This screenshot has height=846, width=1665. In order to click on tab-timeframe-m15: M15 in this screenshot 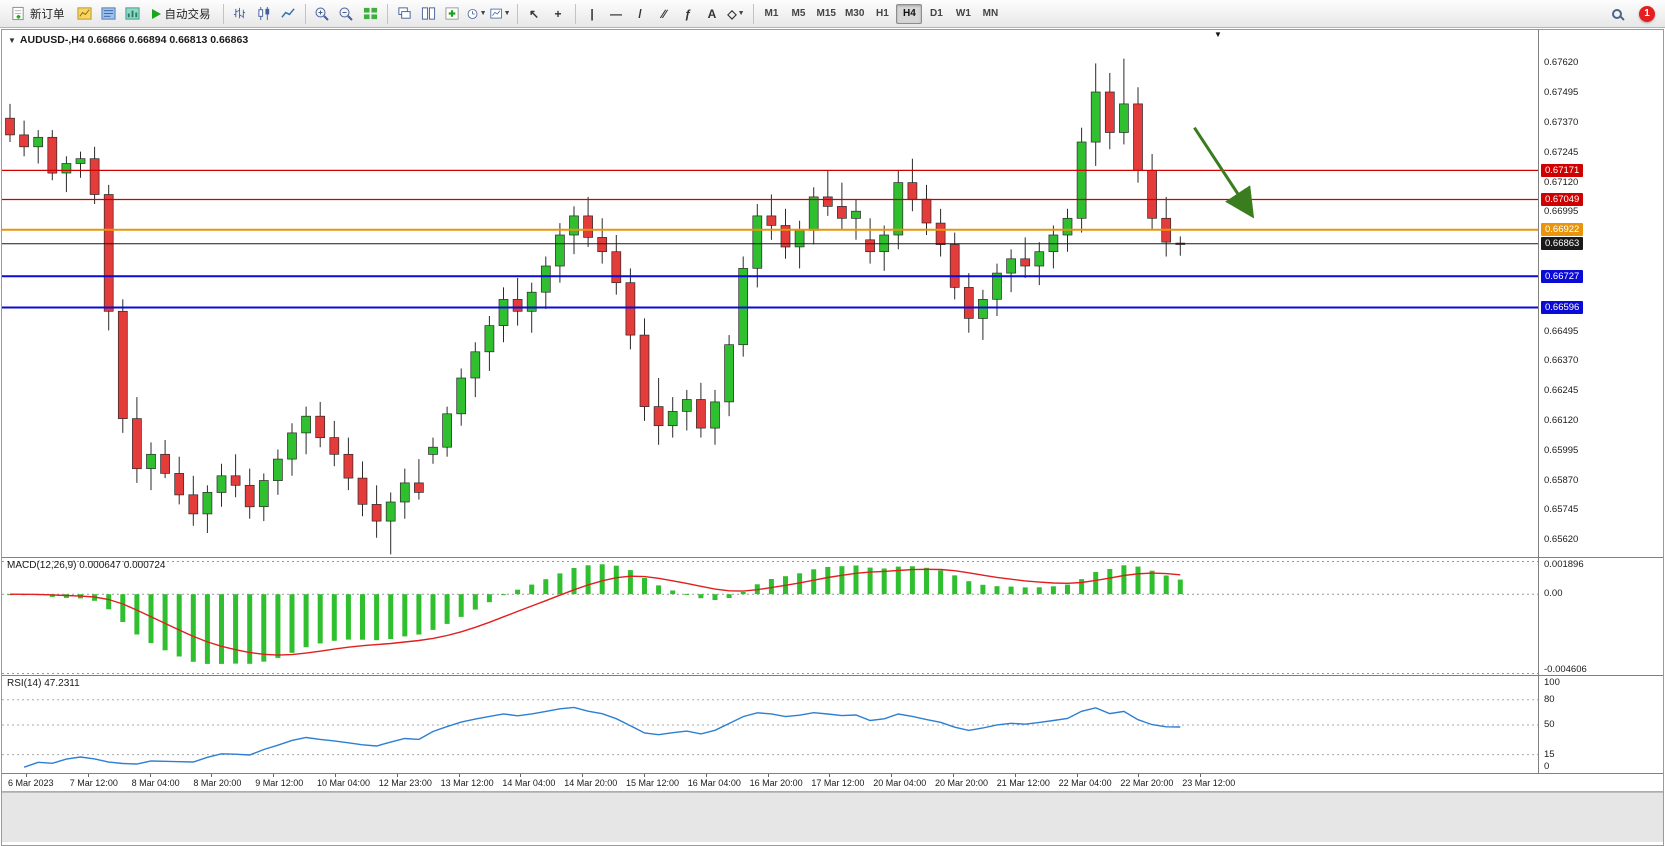, I will do `click(826, 14)`.